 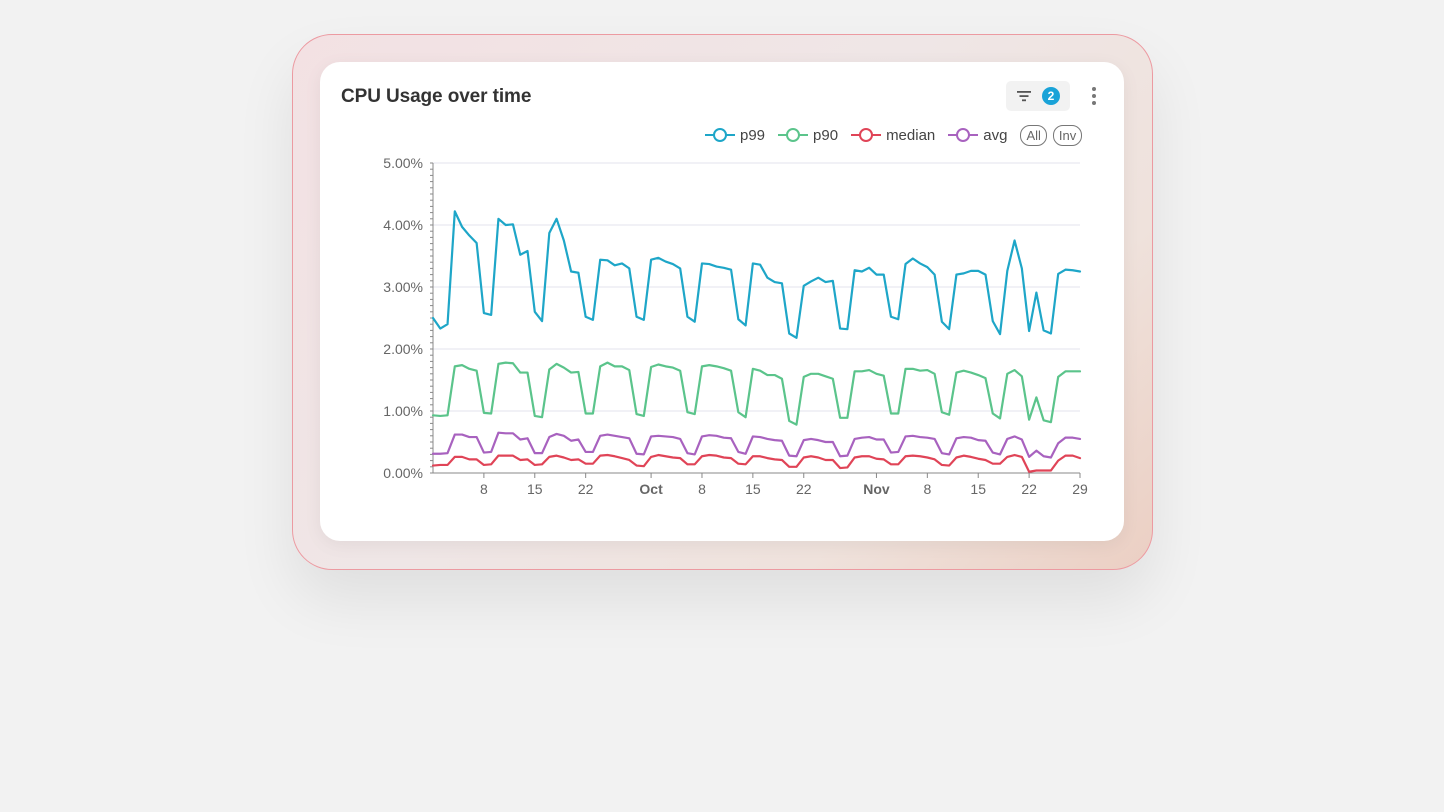 I want to click on y-tick-label: 2.00%, so click(x=403, y=349).